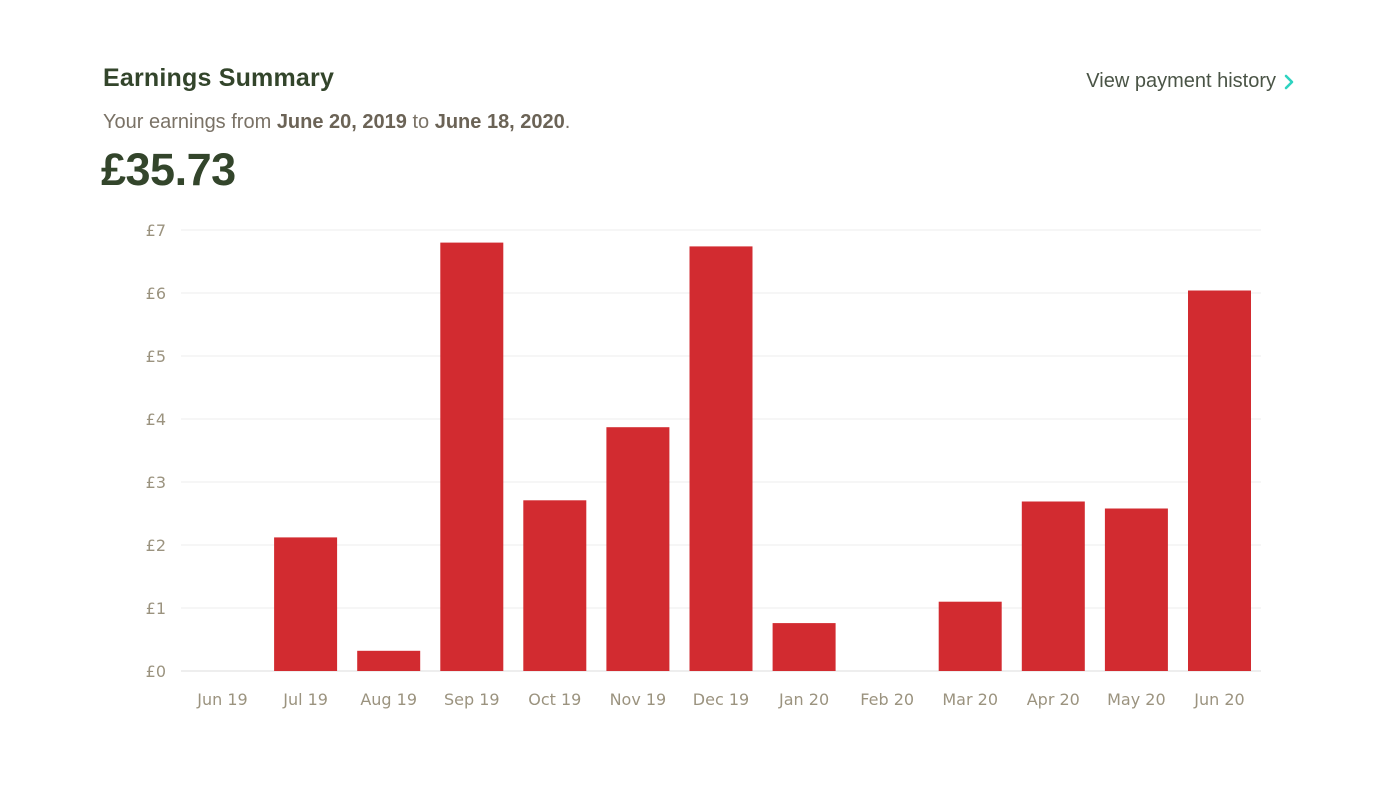  What do you see at coordinates (156, 671) in the screenshot?
I see `y-tick-label: £0` at bounding box center [156, 671].